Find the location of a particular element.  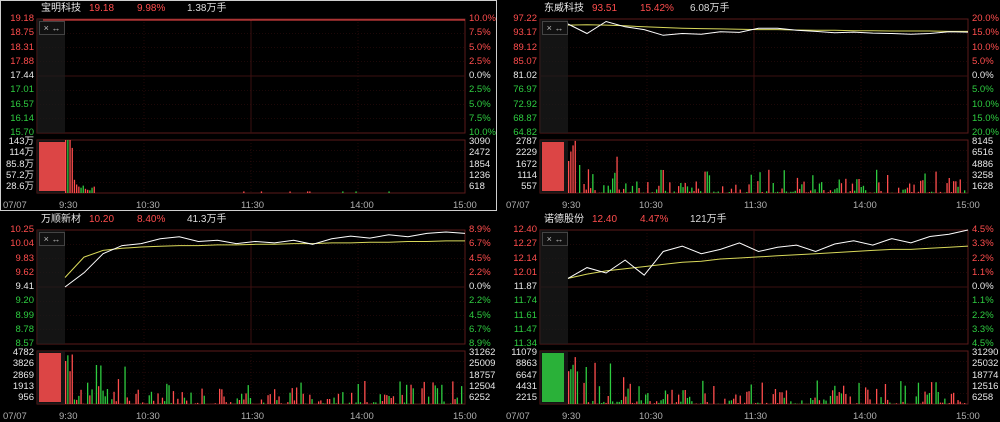

volume-label: 1.38万手 is located at coordinates (207, 8).